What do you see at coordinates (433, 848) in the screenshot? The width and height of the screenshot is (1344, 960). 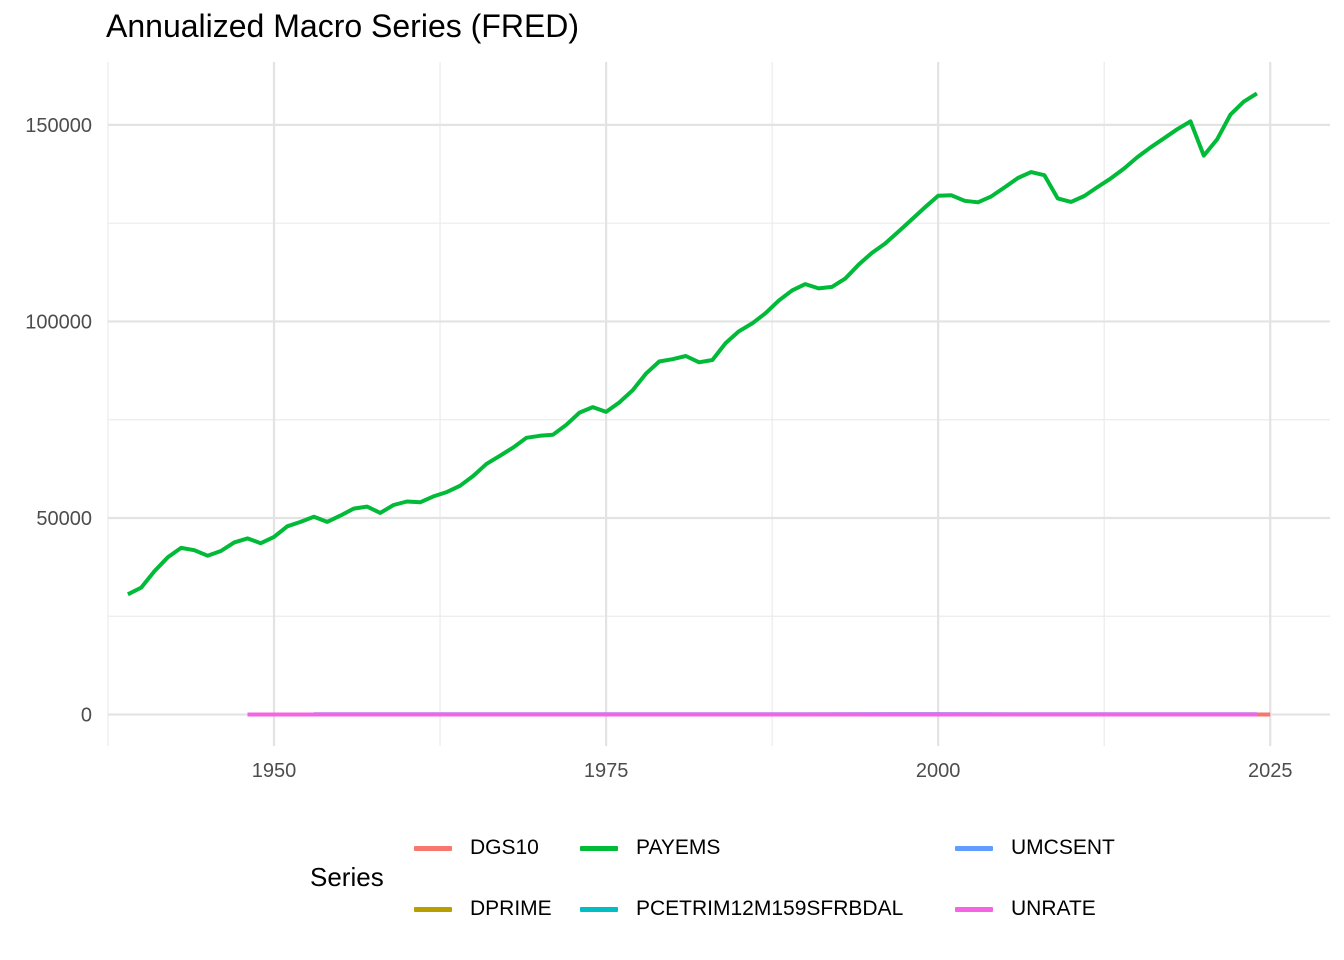 I see `legend-swatch-dgs10` at bounding box center [433, 848].